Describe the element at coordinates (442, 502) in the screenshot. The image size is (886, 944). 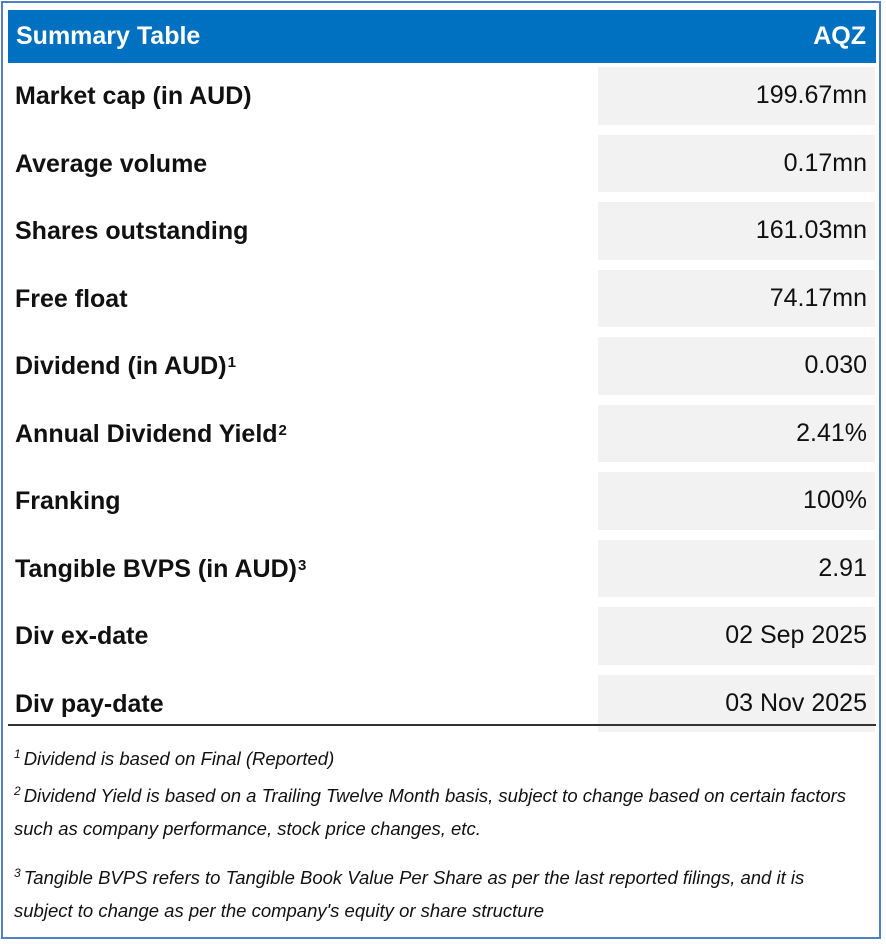
I see `table-row: Franking 100%` at that location.